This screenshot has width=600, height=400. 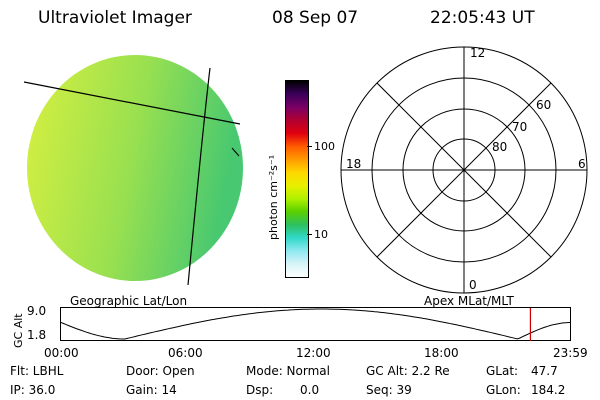 What do you see at coordinates (544, 371) in the screenshot?
I see `status-glat-value: 47.7` at bounding box center [544, 371].